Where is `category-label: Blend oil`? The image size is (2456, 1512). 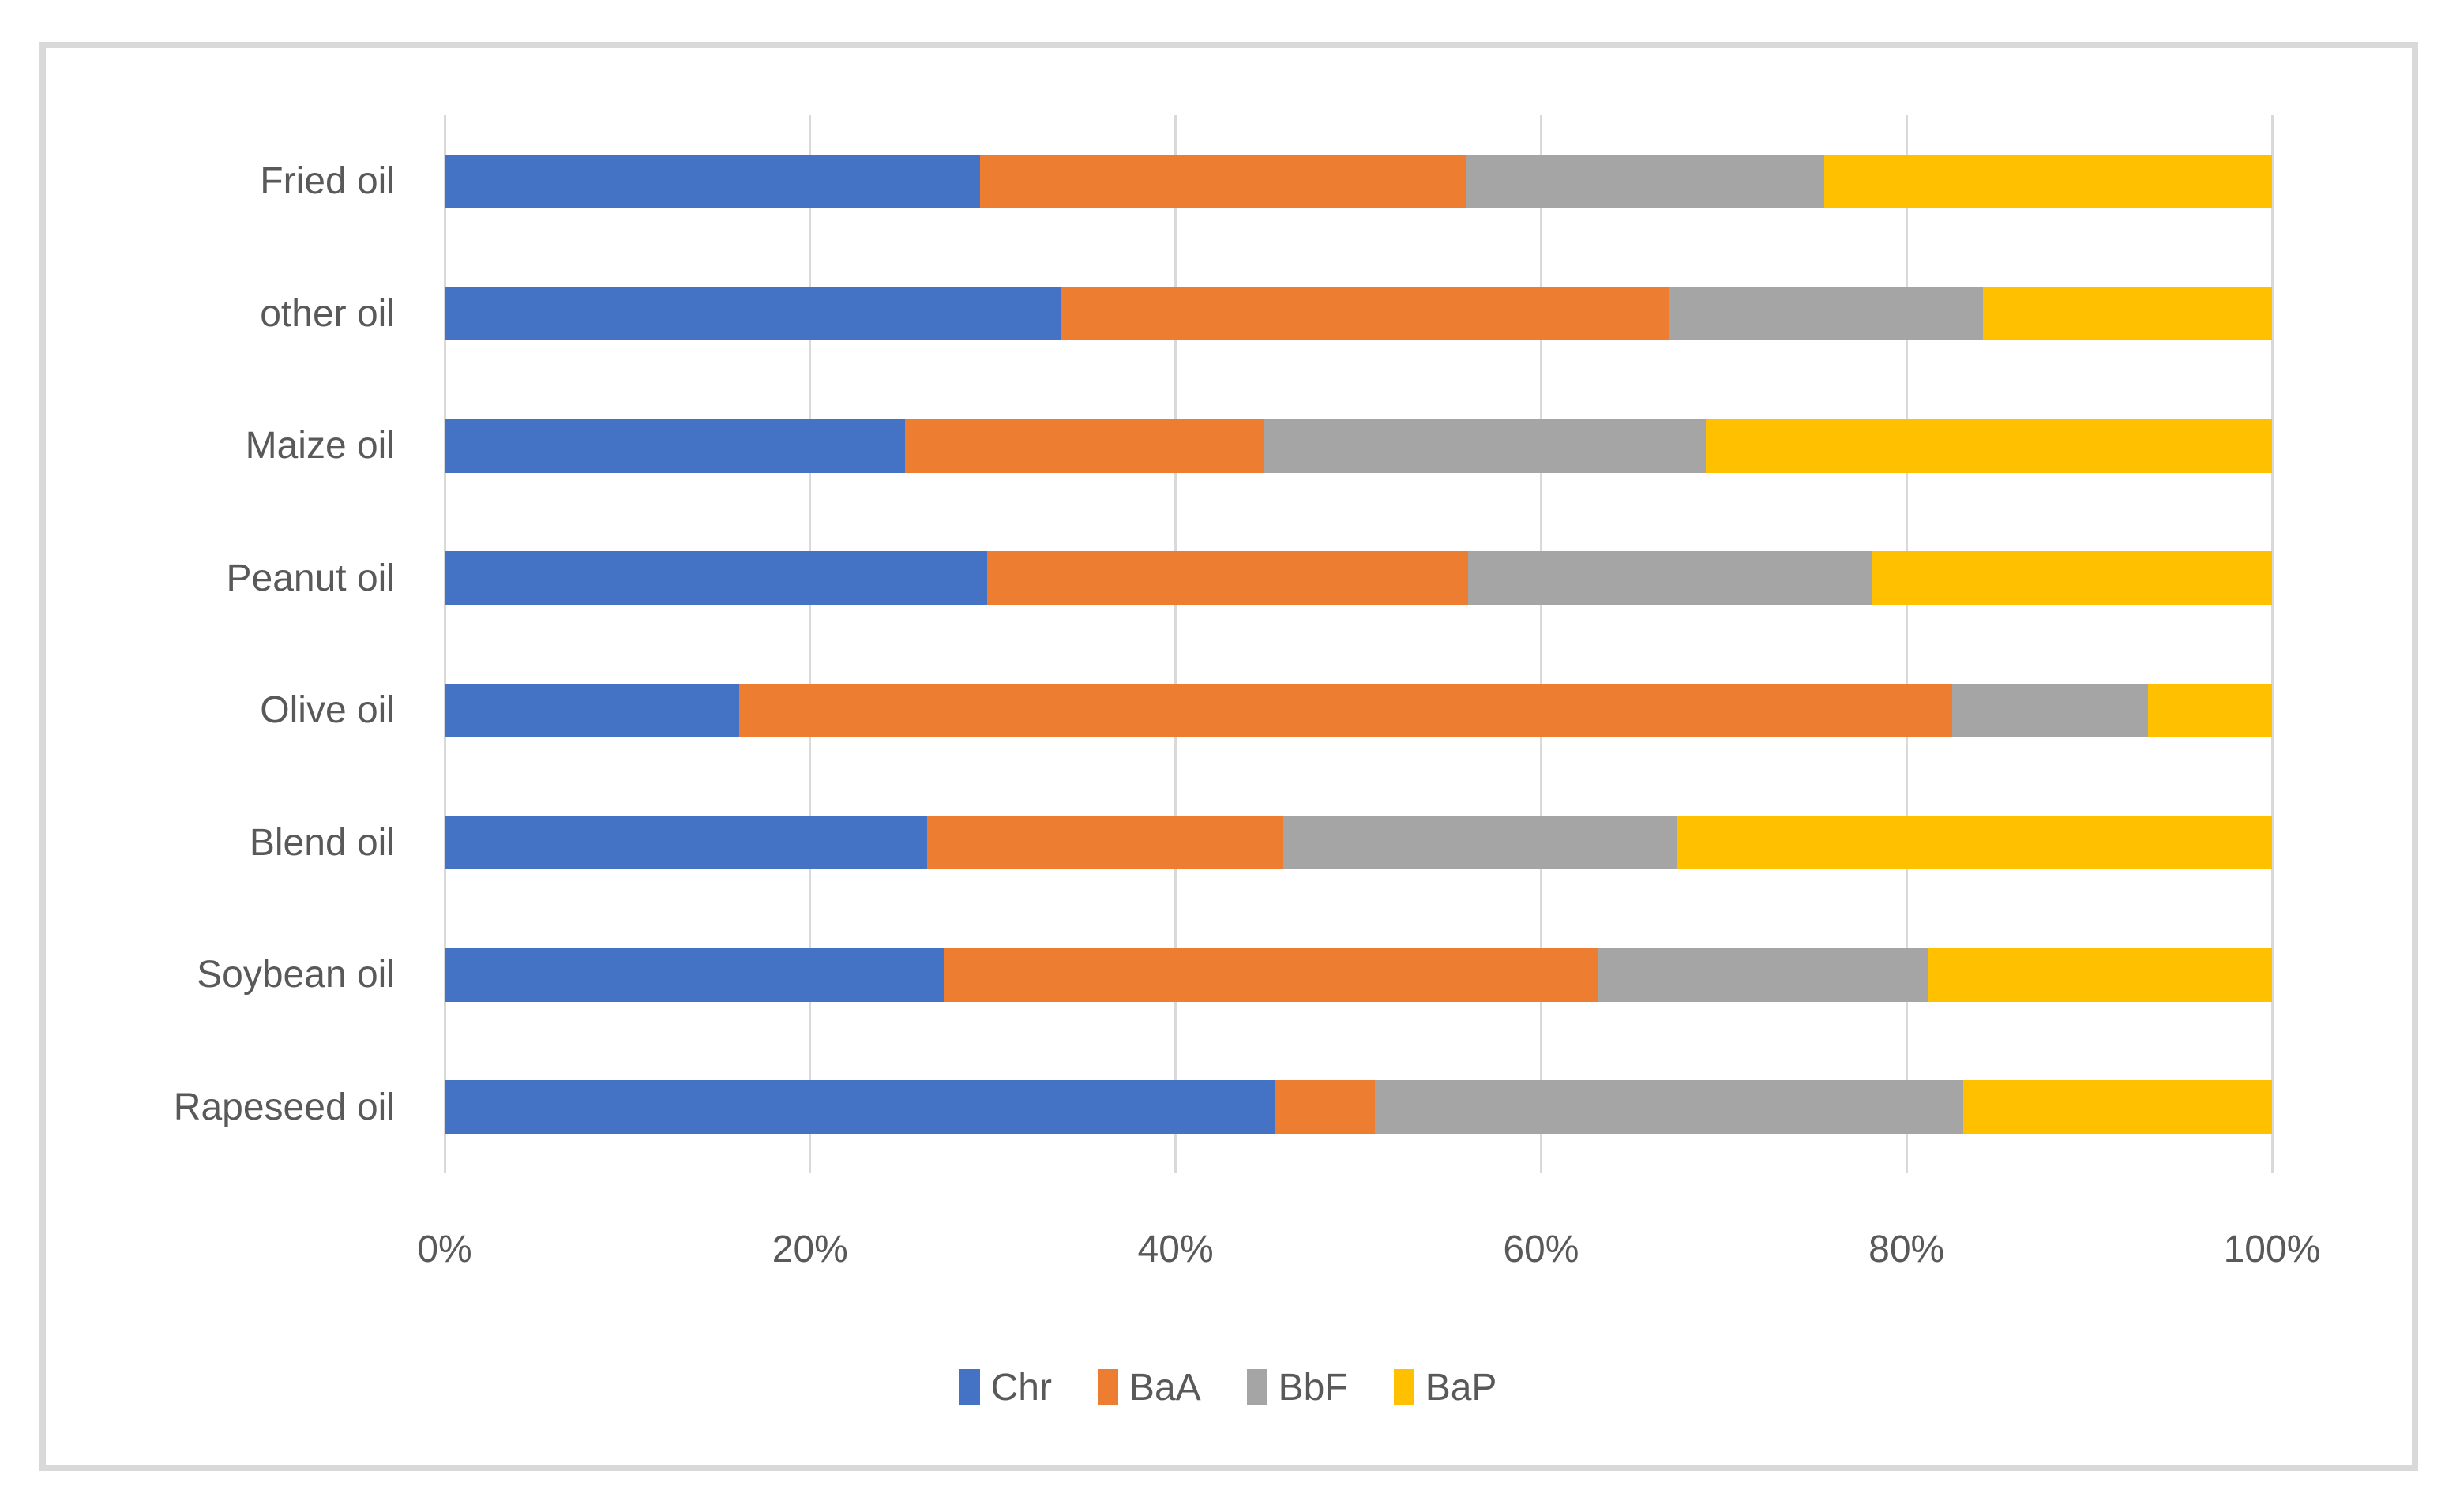
category-label: Blend oil is located at coordinates (322, 843).